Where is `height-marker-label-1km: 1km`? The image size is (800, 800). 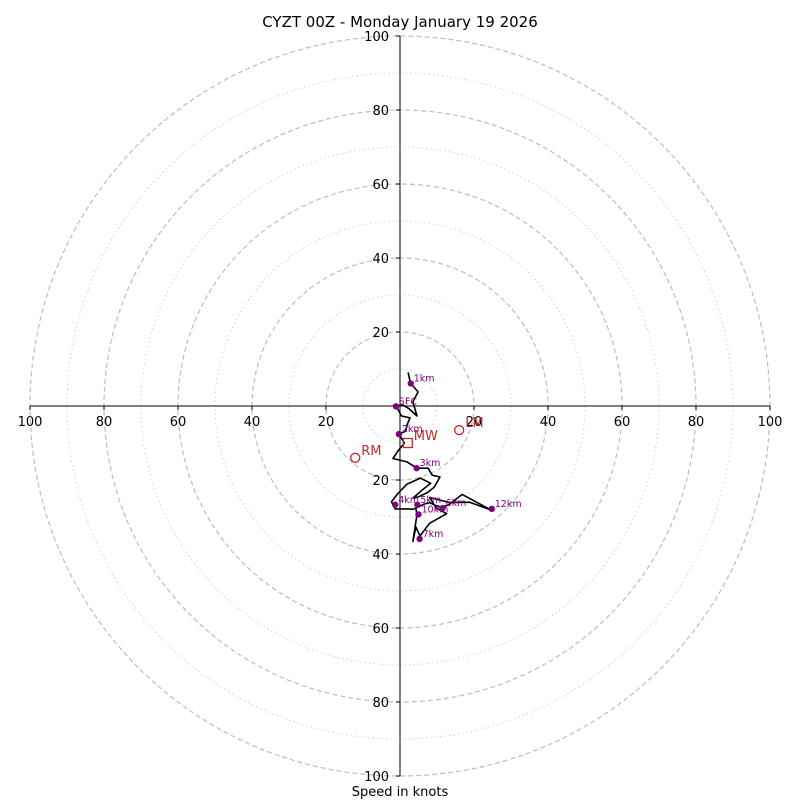
height-marker-label-1km: 1km is located at coordinates (424, 378).